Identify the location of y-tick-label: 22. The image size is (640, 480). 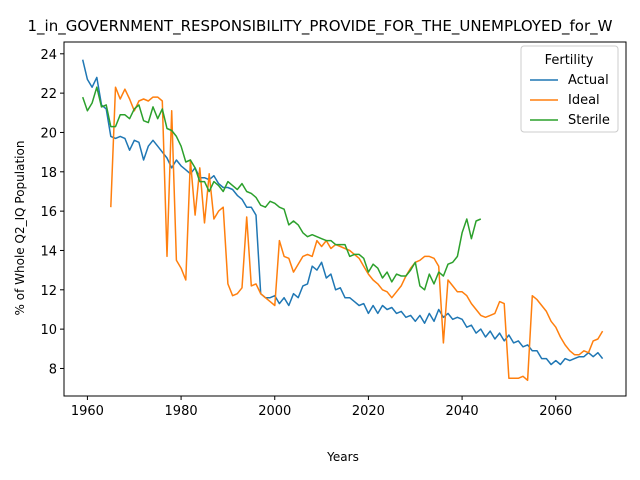
(48, 94).